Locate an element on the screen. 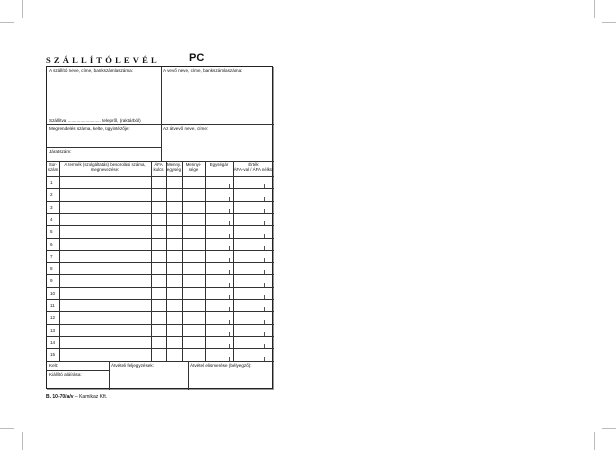 The width and height of the screenshot is (616, 450). row-number: 5 is located at coordinates (51, 232).